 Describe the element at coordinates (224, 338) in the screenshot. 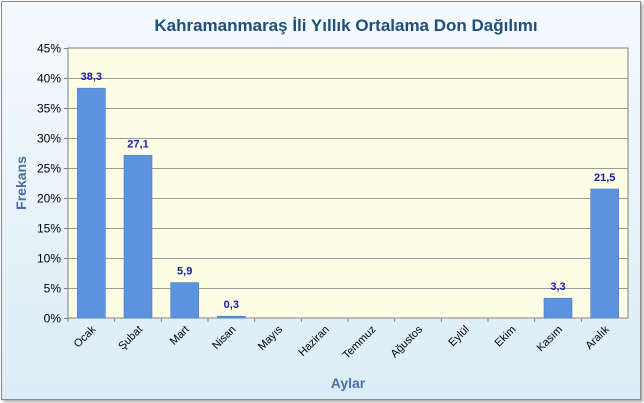

I see `x-tick-label: Nisan` at that location.